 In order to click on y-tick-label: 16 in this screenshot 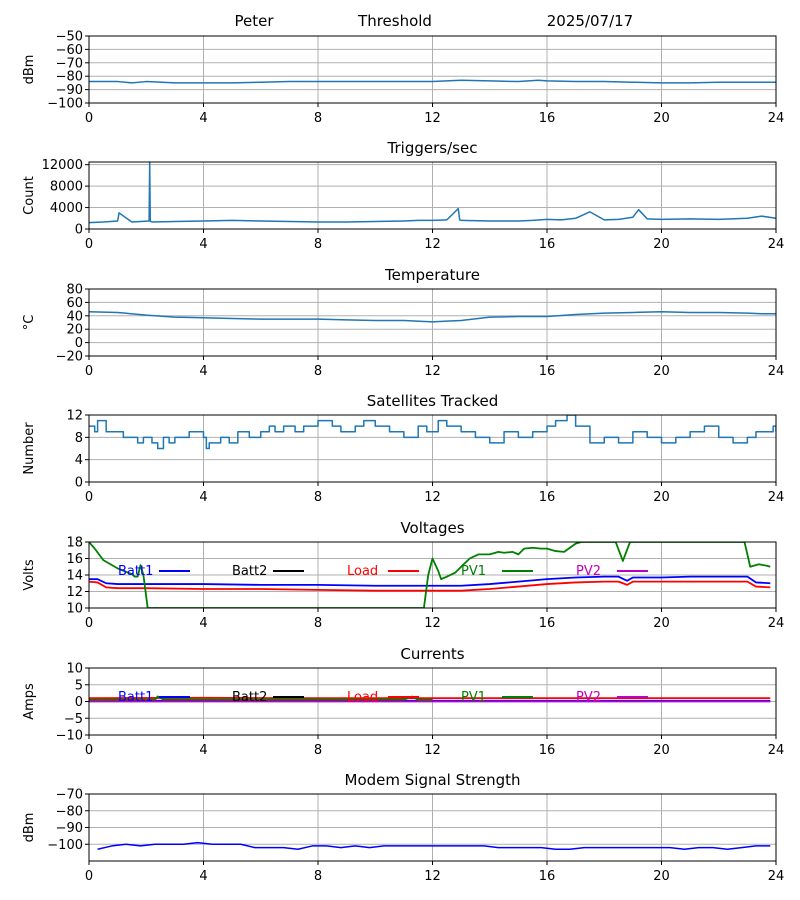, I will do `click(74, 559)`.